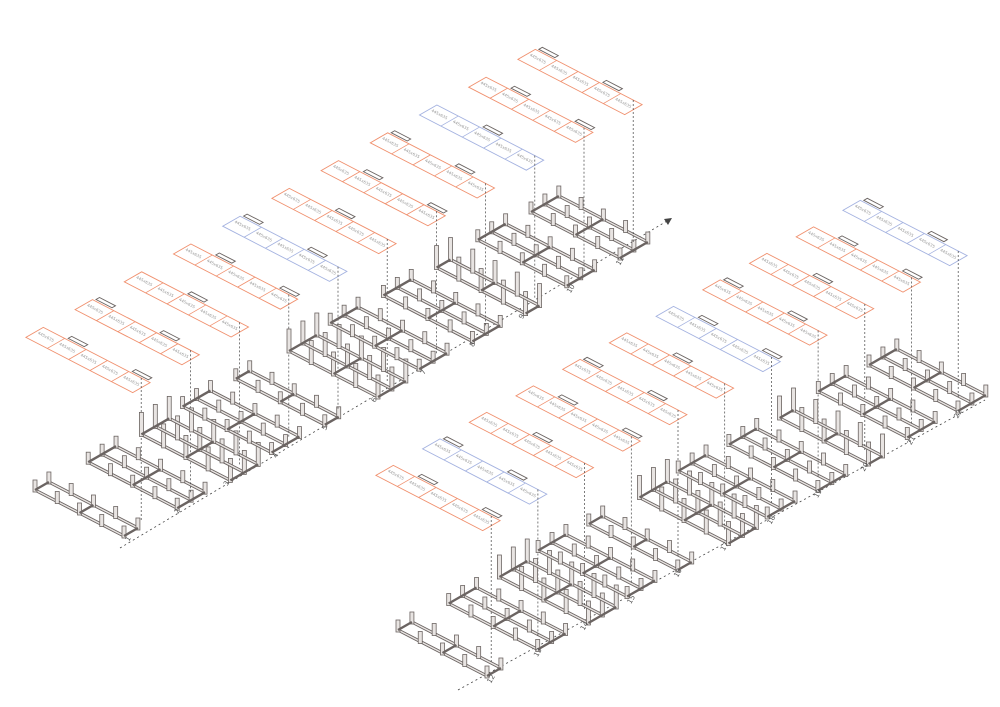  Describe the element at coordinates (585, 626) in the screenshot. I see `station-number-label: 14` at that location.